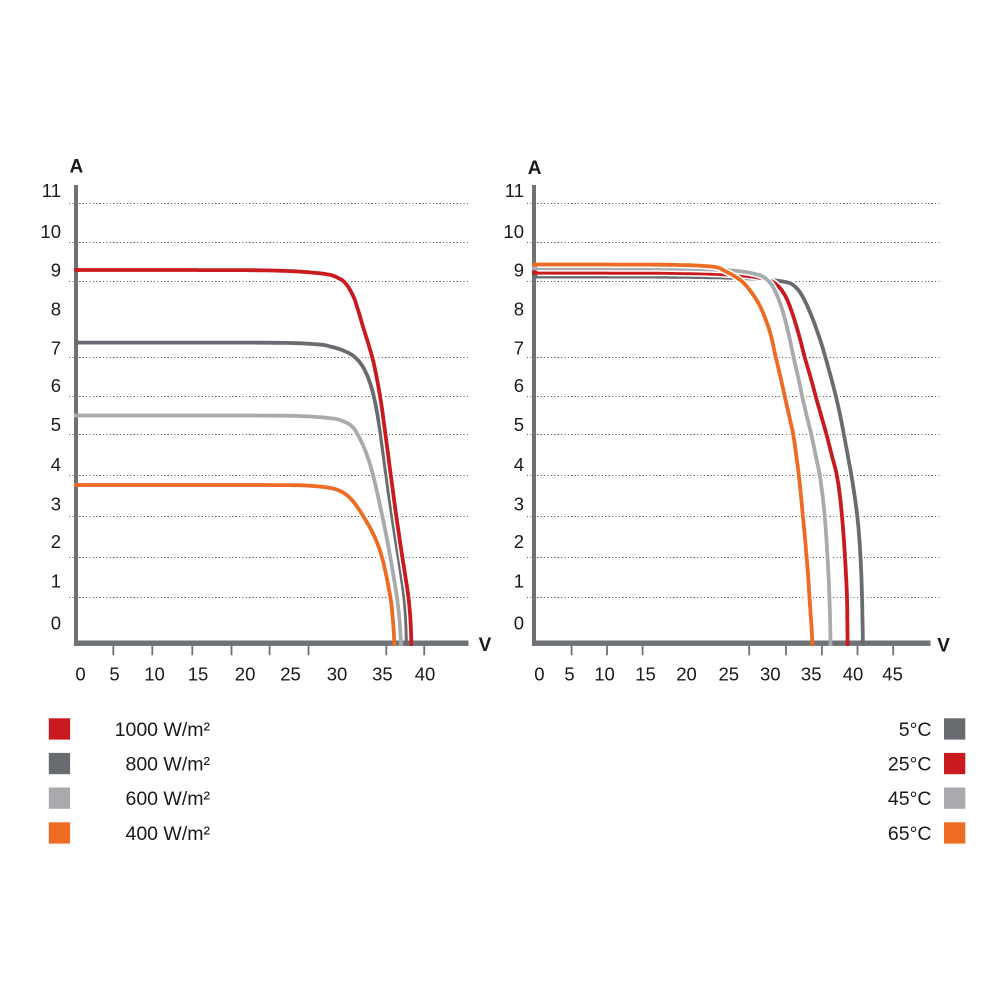 The image size is (1000, 1000). I want to click on svg-text: 600 W/m², so click(167, 799).